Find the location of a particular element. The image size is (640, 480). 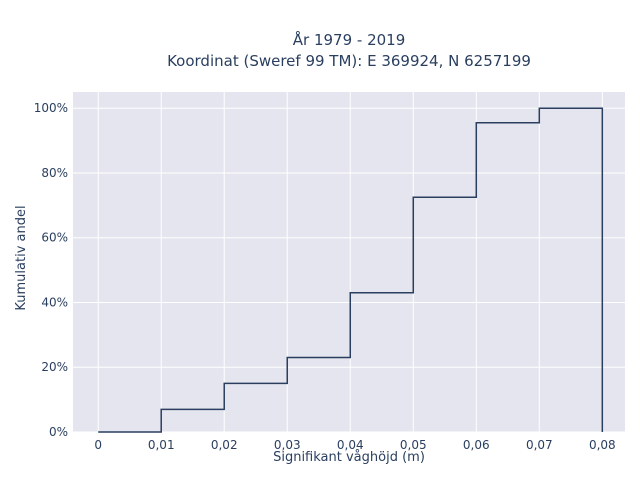

x-tick-label: 0,06 is located at coordinates (476, 445).